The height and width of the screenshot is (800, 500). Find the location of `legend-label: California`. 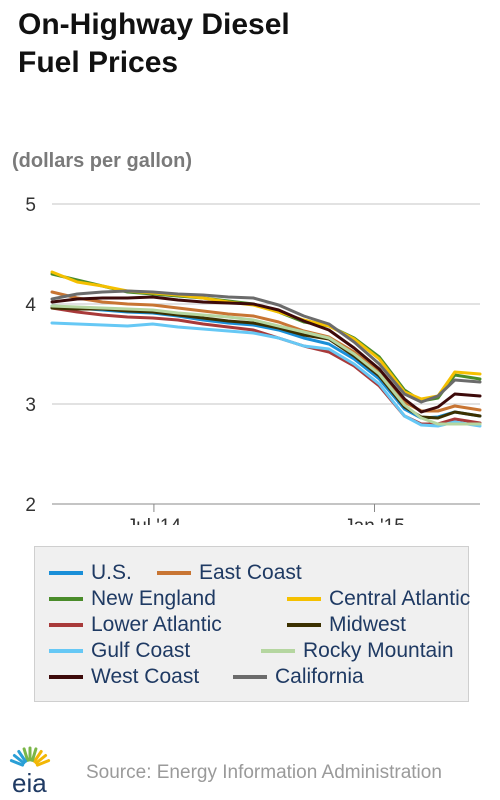

legend-label: California is located at coordinates (319, 676).